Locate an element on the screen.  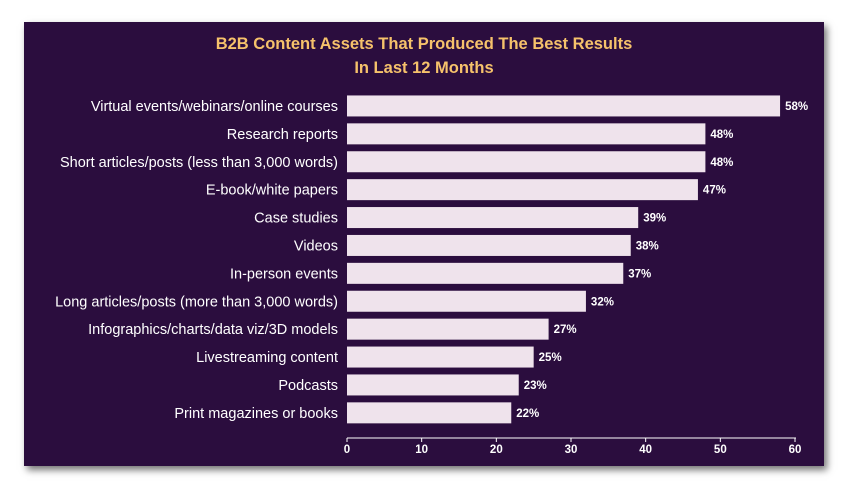
x-tick-label: 30 is located at coordinates (571, 450).